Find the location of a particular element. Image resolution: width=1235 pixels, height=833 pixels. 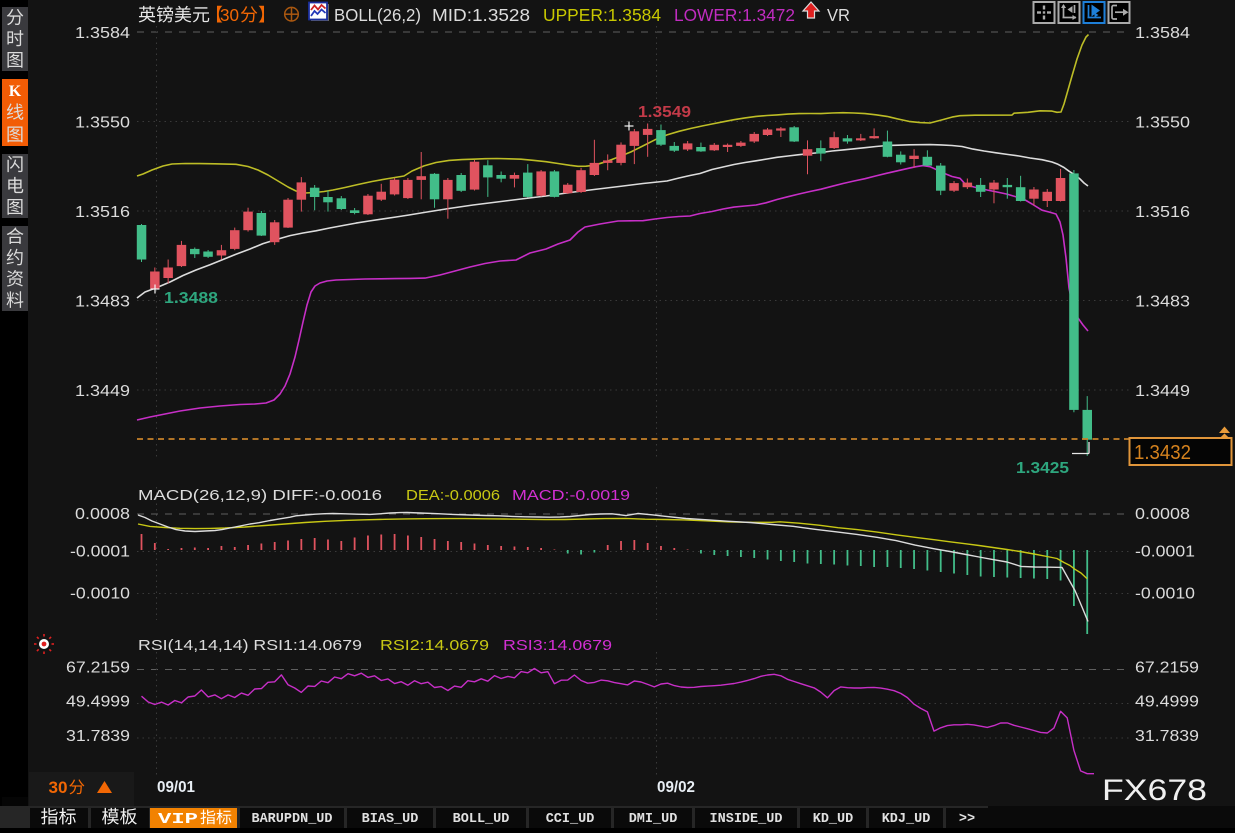

svg-text: KD_UD is located at coordinates (833, 819).